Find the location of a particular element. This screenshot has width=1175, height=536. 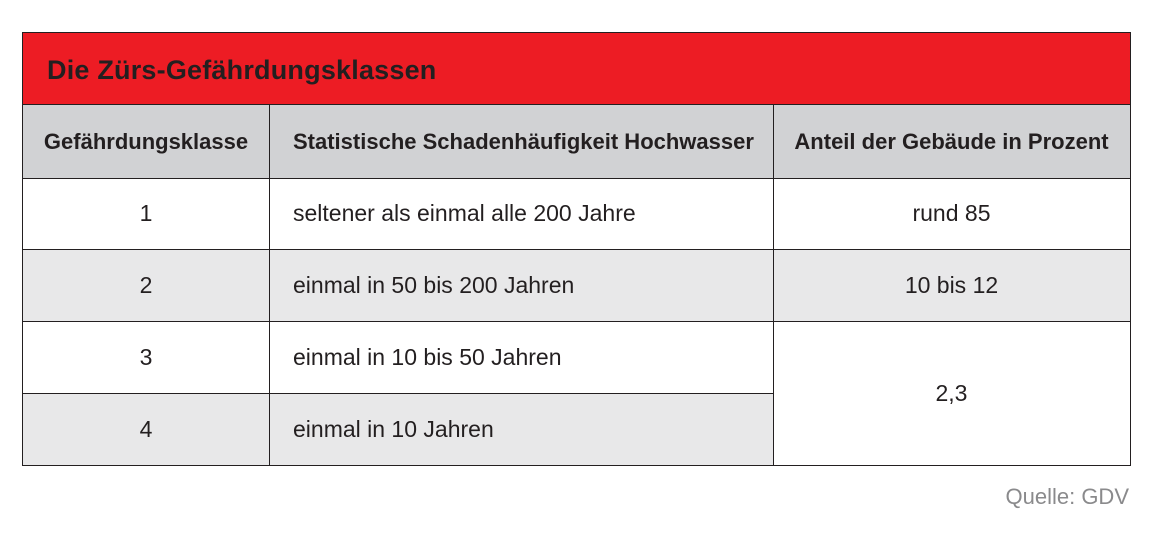

table-cell-haeufigkeit: einmal in 10 Jahren is located at coordinates (521, 429).